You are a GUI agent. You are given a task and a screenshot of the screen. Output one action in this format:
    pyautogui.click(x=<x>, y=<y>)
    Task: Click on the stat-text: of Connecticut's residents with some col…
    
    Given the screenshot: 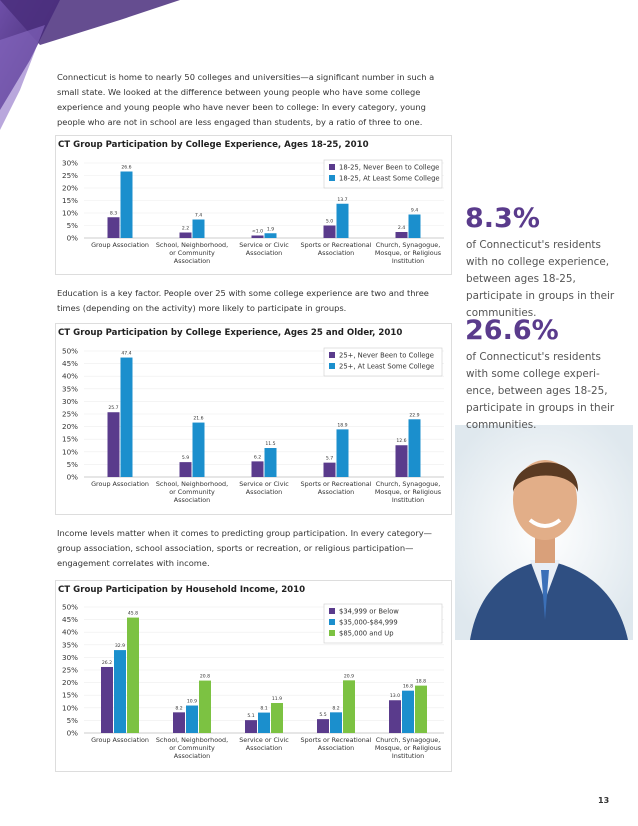 What is the action you would take?
    pyautogui.click(x=540, y=391)
    